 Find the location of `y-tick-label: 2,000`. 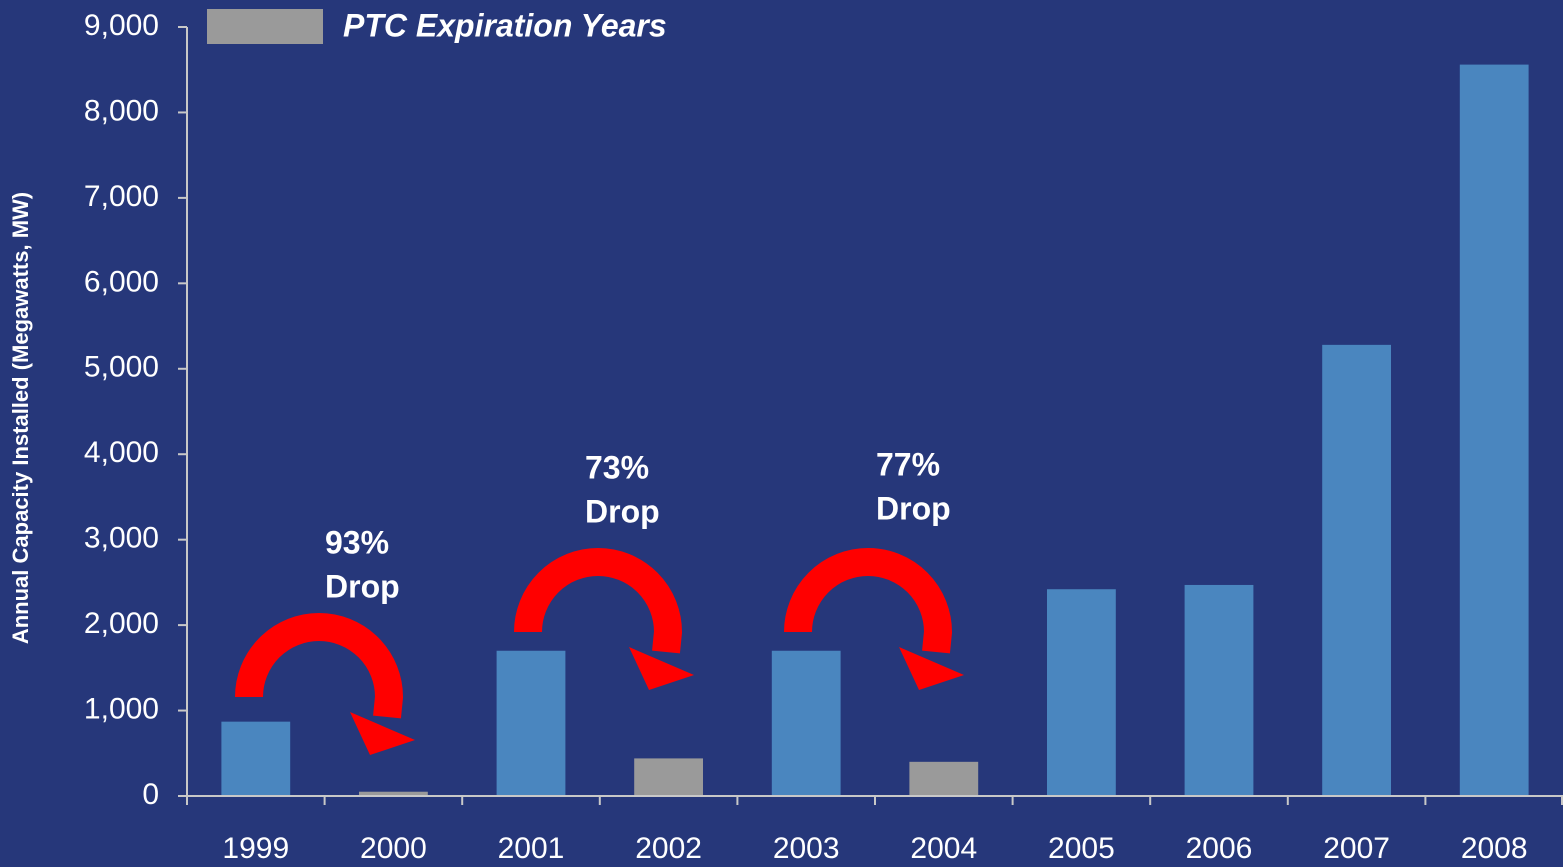

y-tick-label: 2,000 is located at coordinates (121, 623).